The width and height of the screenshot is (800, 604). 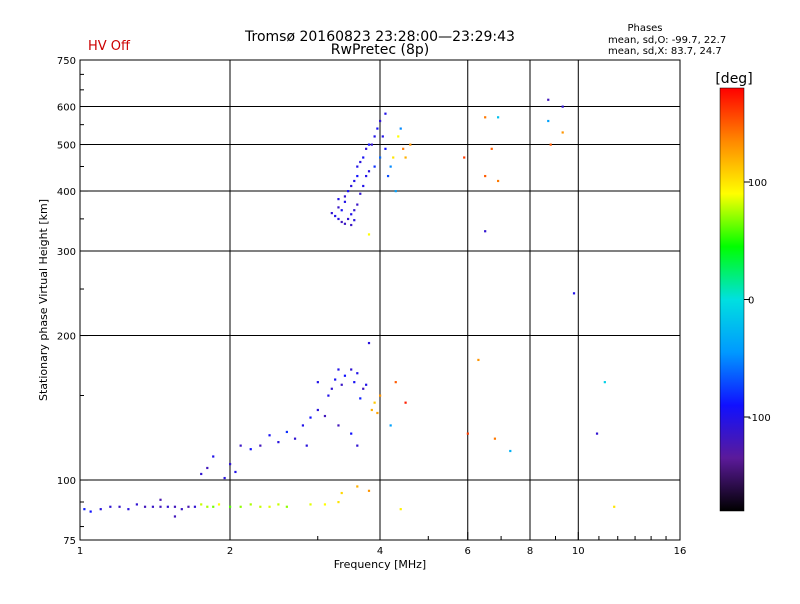 I want to click on colorbar-unit-label: [deg], so click(x=733, y=79).